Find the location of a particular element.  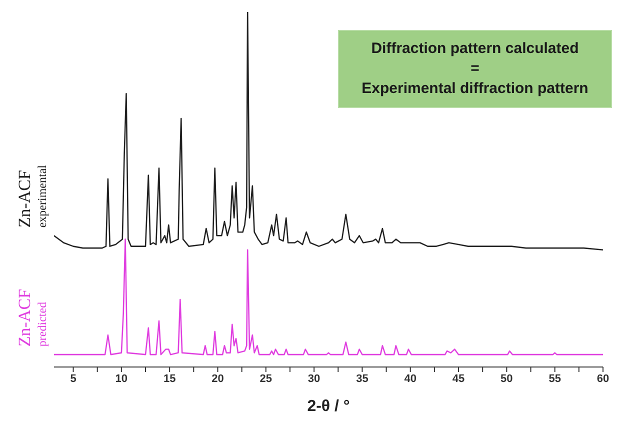

text: Zn-ACF experimental is located at coordinates (32, 196).